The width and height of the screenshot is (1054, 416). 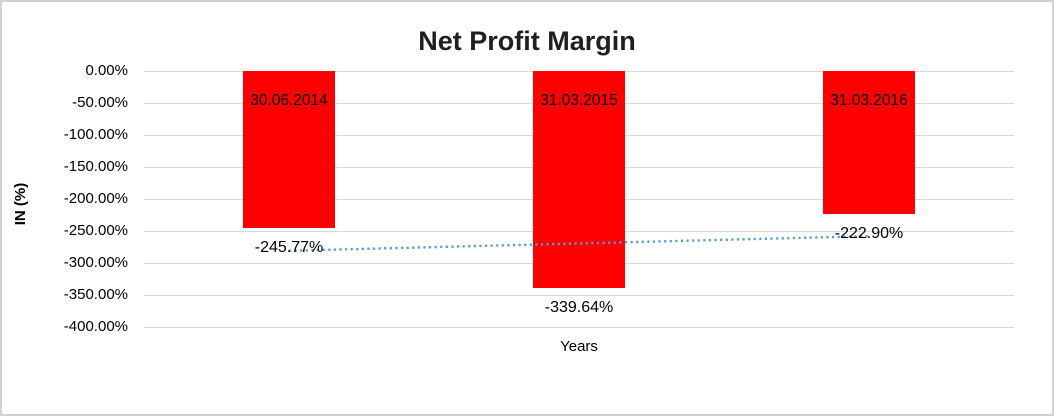 I want to click on y-axis-tick-label: -200.00%, so click(x=95, y=198).